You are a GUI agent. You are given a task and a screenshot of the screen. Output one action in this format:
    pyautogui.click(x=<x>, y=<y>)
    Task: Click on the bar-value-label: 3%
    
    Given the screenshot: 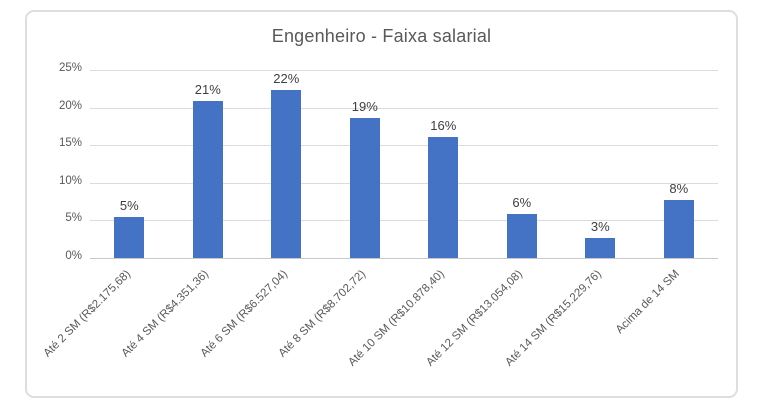 What is the action you would take?
    pyautogui.click(x=600, y=226)
    